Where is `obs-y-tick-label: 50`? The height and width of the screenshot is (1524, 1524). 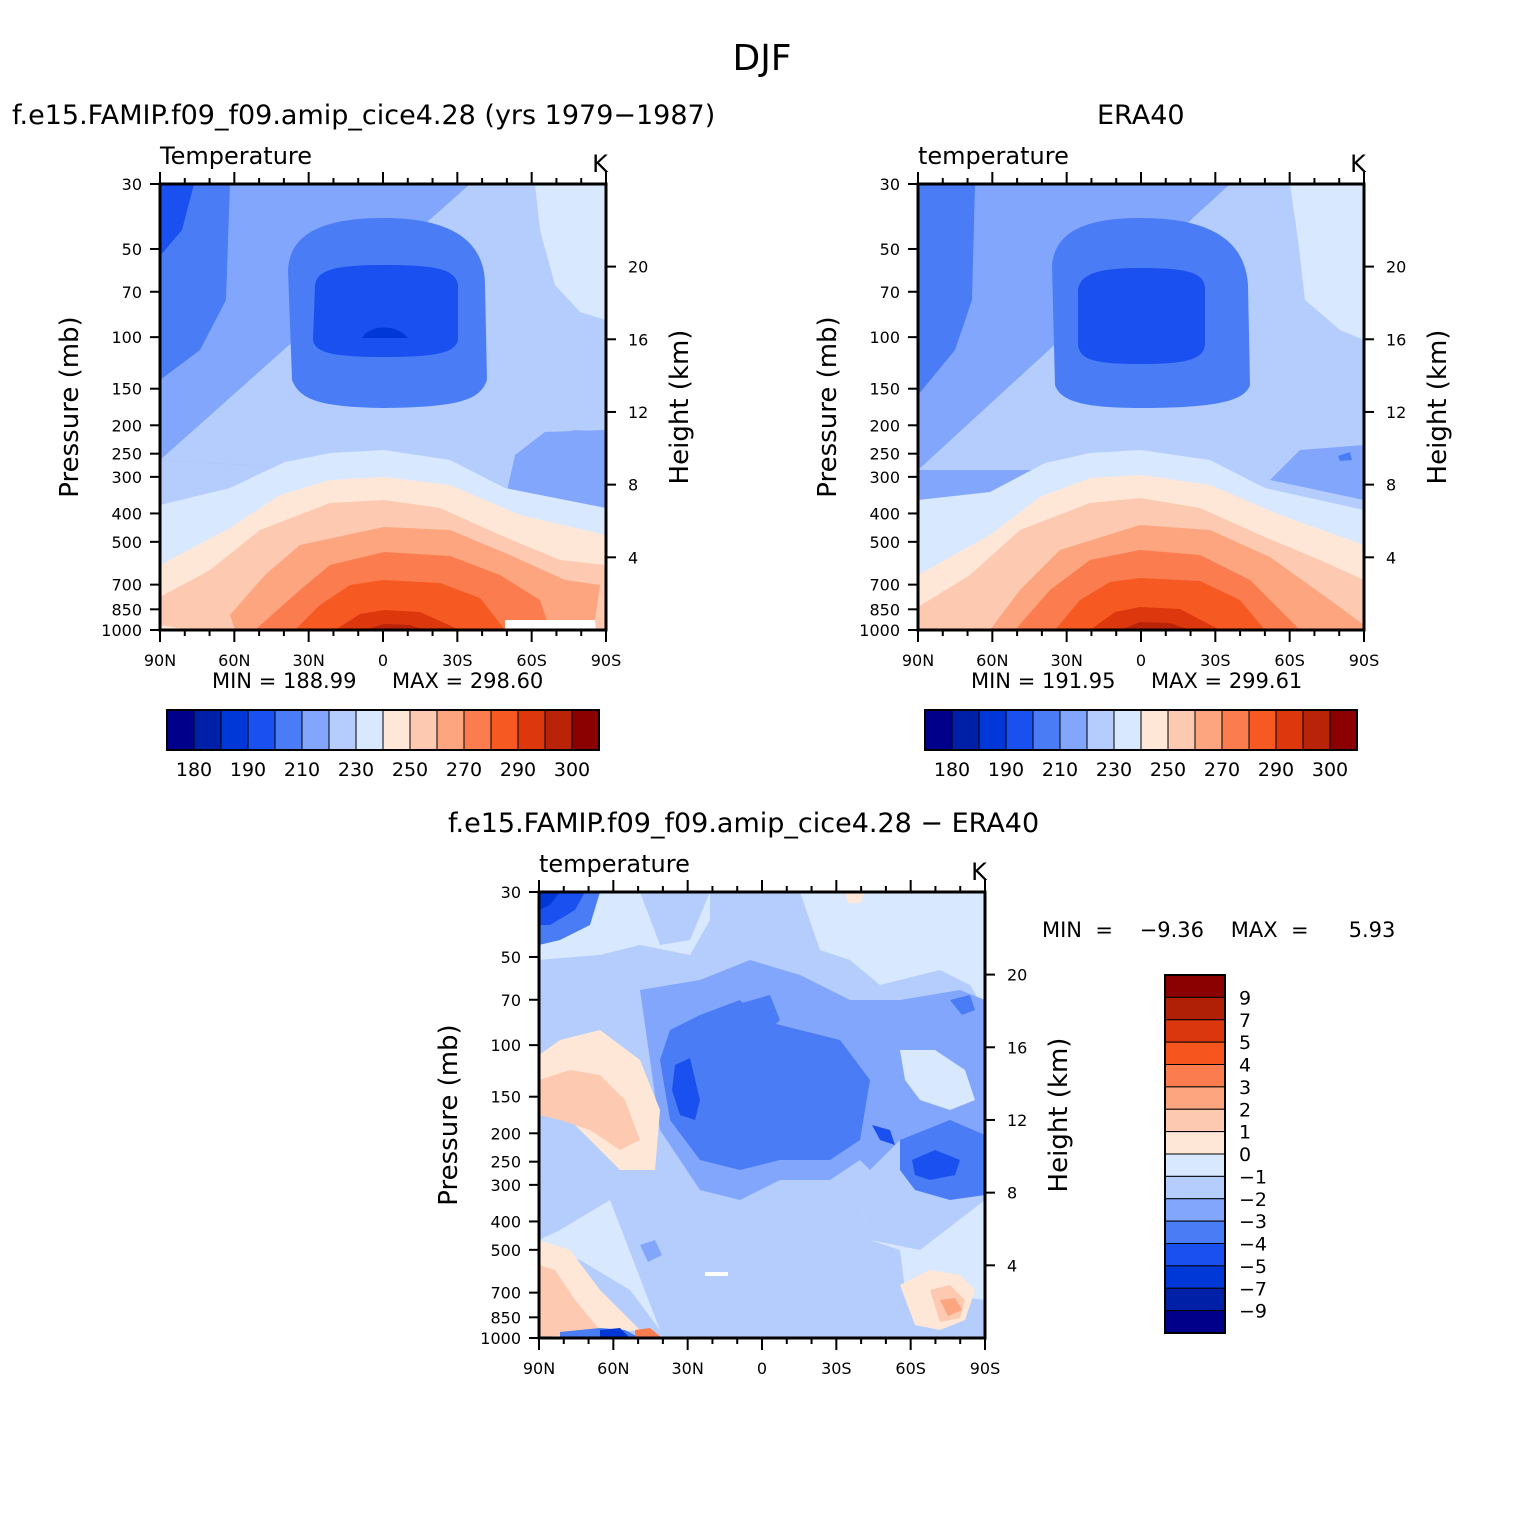 obs-y-tick-label: 50 is located at coordinates (890, 249).